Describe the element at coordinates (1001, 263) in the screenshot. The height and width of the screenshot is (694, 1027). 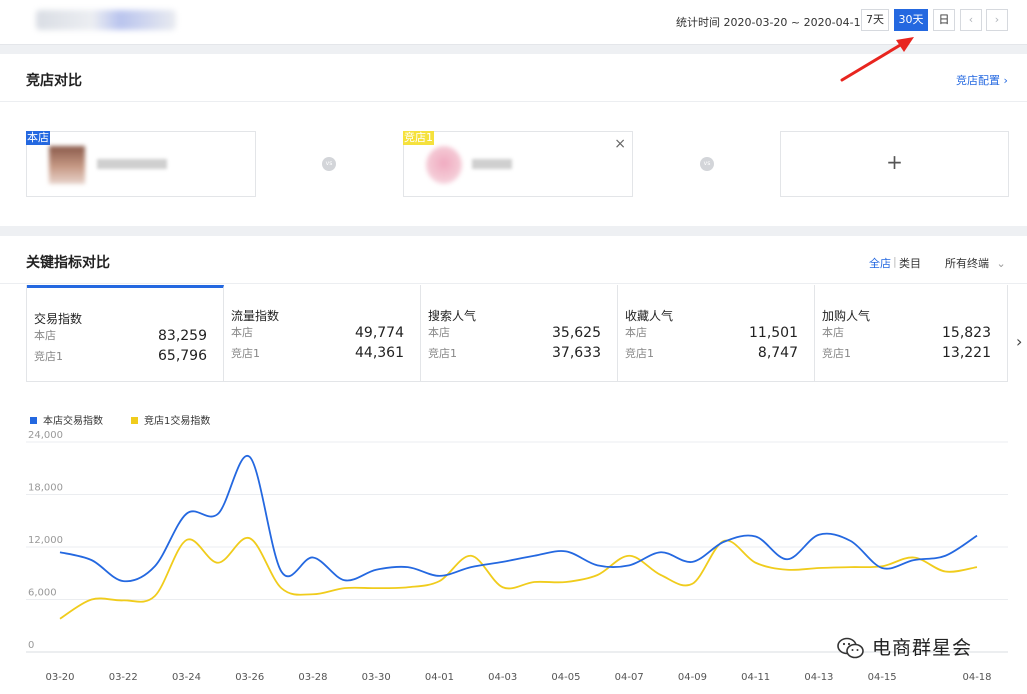
I see `chevron-down-icon: ⌄` at that location.